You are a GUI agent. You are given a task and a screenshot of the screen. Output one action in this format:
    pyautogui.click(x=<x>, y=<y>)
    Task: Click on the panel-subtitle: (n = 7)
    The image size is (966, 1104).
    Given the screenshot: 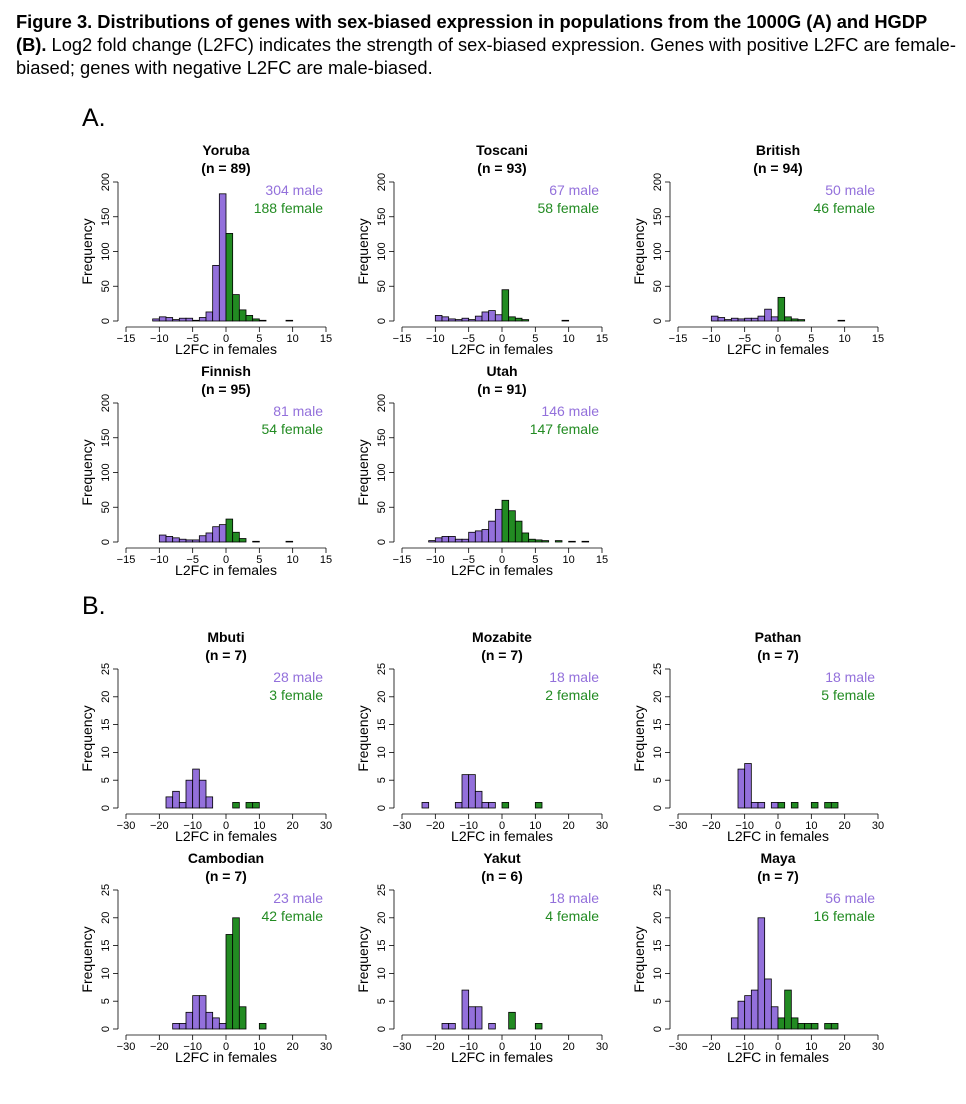 What is the action you would take?
    pyautogui.click(x=778, y=876)
    